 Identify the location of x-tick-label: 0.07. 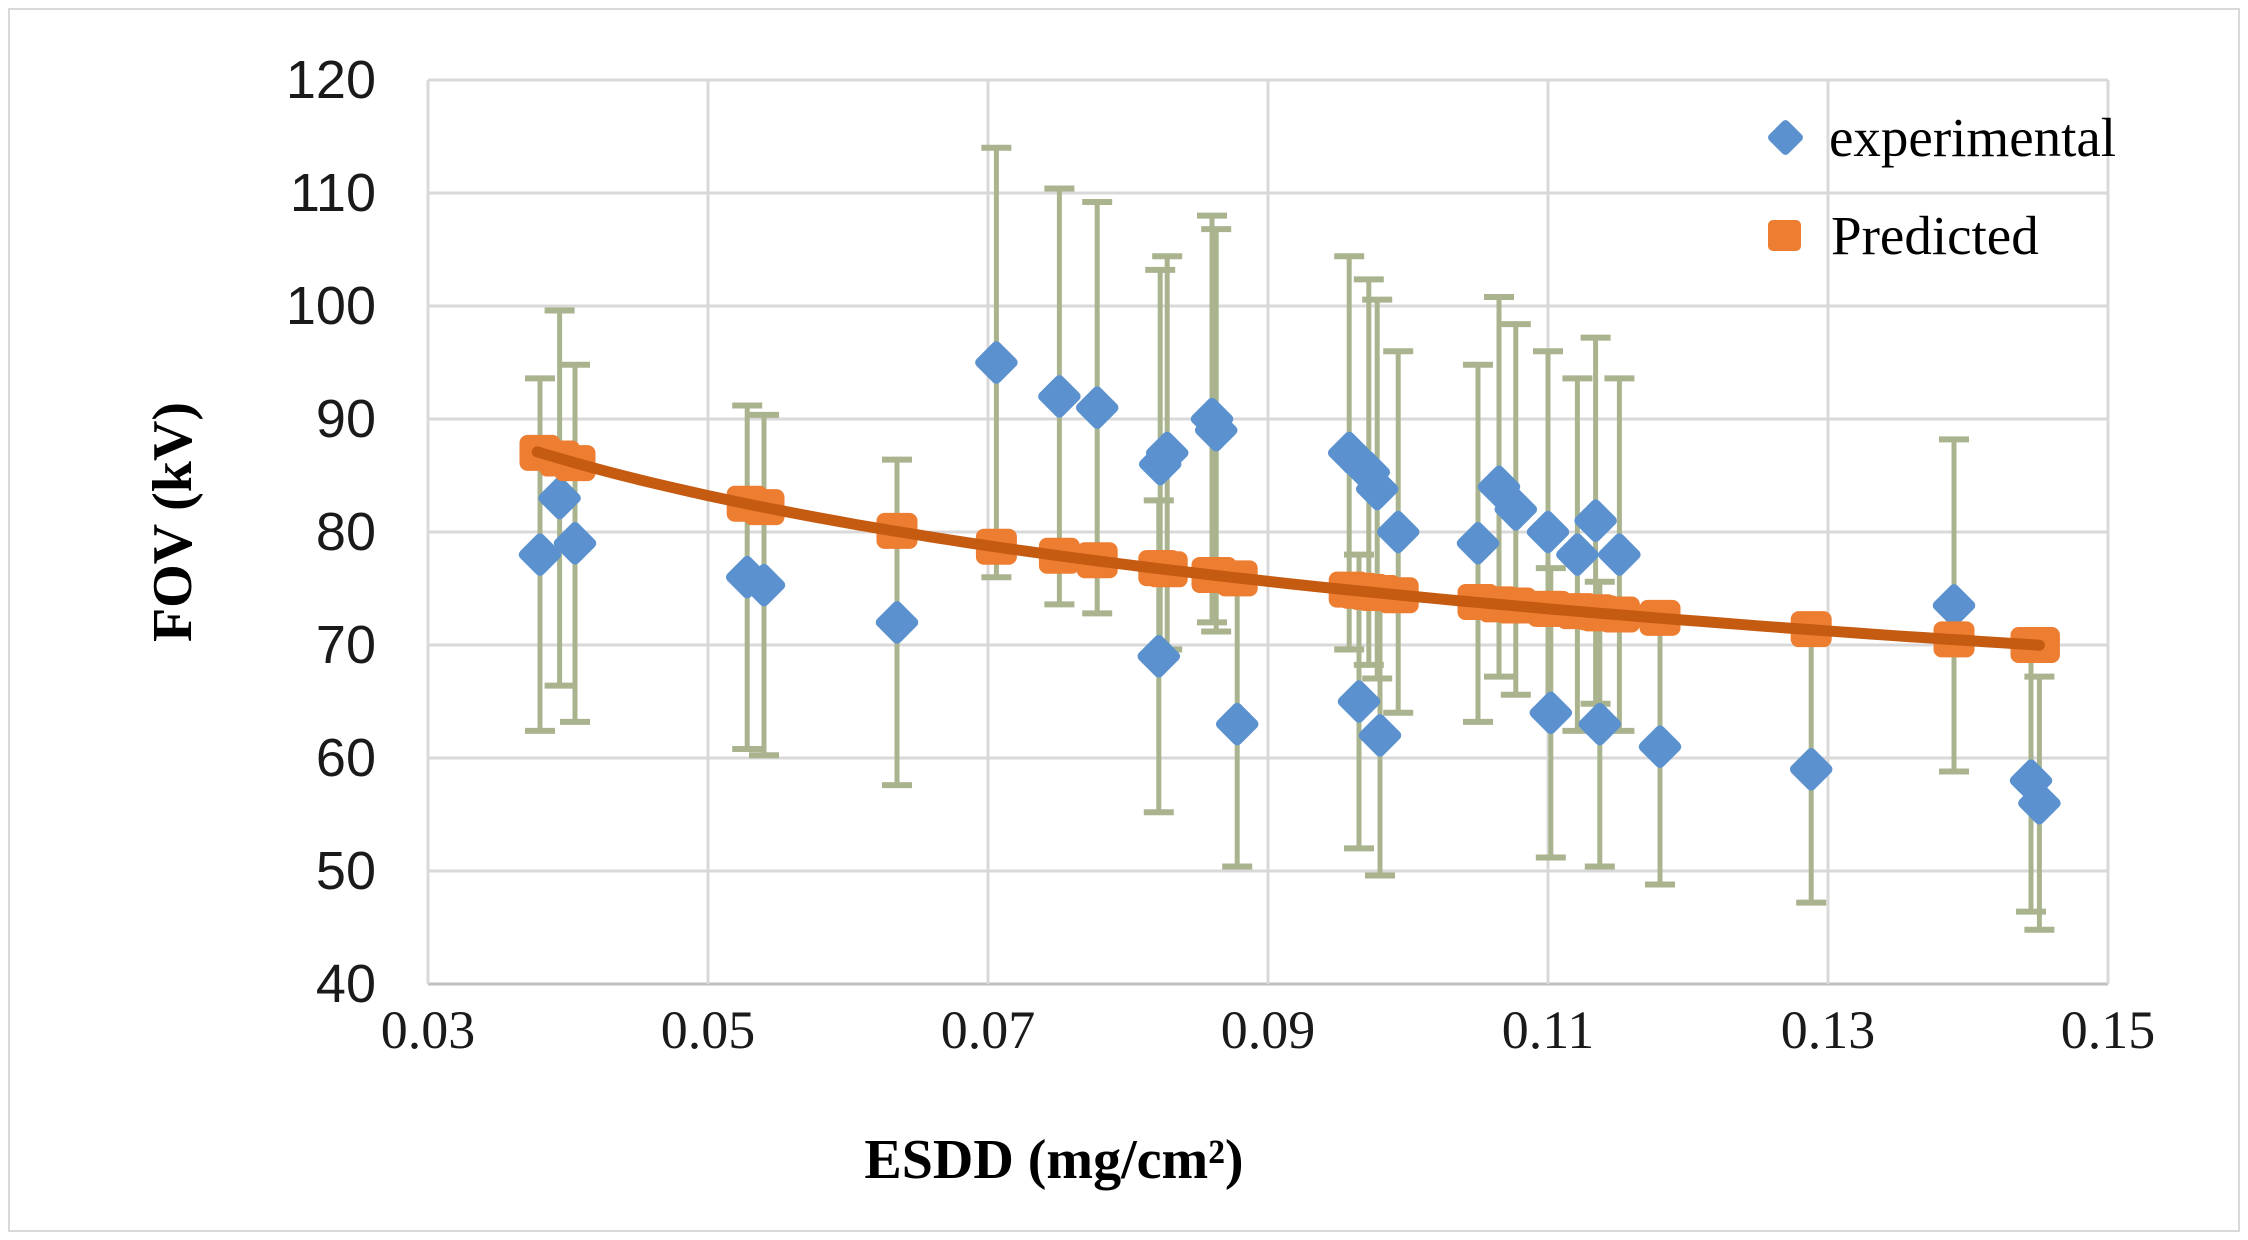
(988, 1030).